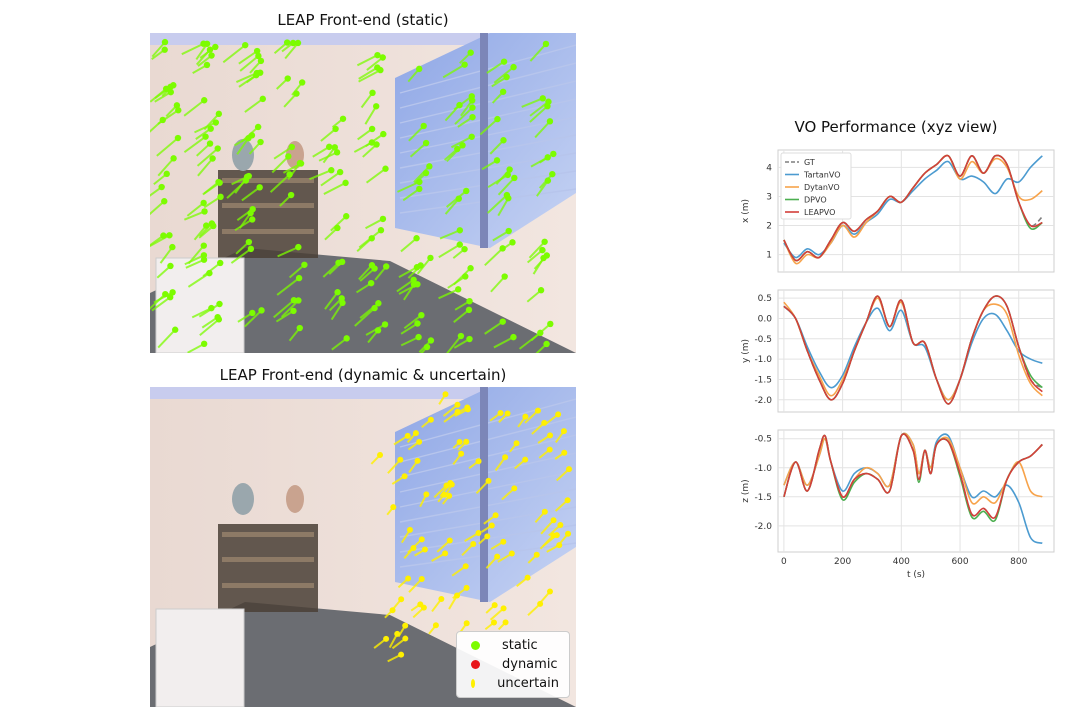 The image size is (1080, 720). What do you see at coordinates (363, 300) in the screenshot?
I see `floor` at bounding box center [363, 300].